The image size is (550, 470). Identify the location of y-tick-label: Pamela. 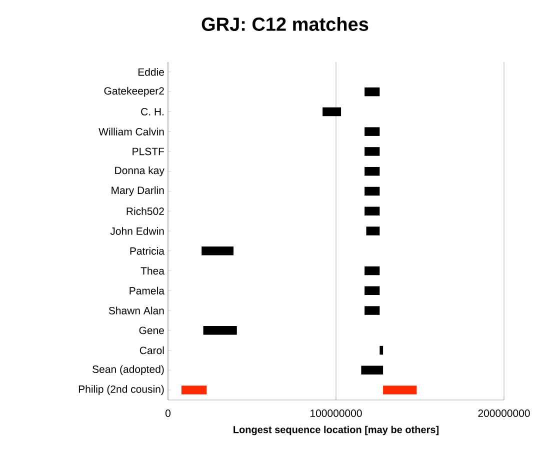
(147, 290).